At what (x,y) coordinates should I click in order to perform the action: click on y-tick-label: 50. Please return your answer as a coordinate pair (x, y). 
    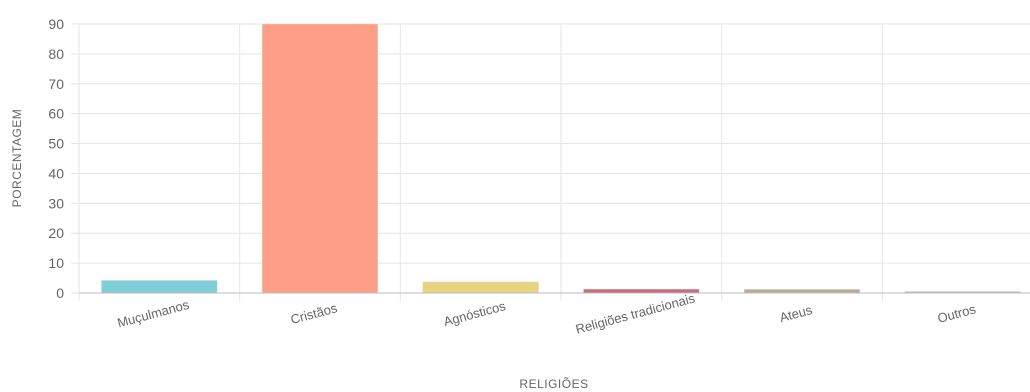
    Looking at the image, I should click on (56, 144).